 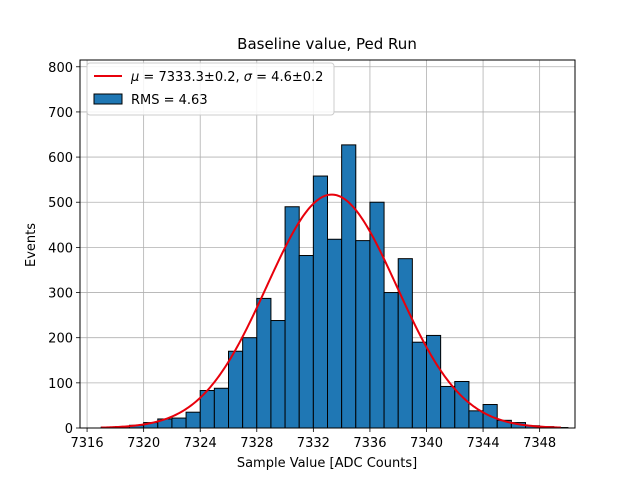 What do you see at coordinates (287, 77) in the screenshot?
I see `legend-sigma-value: = 4.6±0.2` at bounding box center [287, 77].